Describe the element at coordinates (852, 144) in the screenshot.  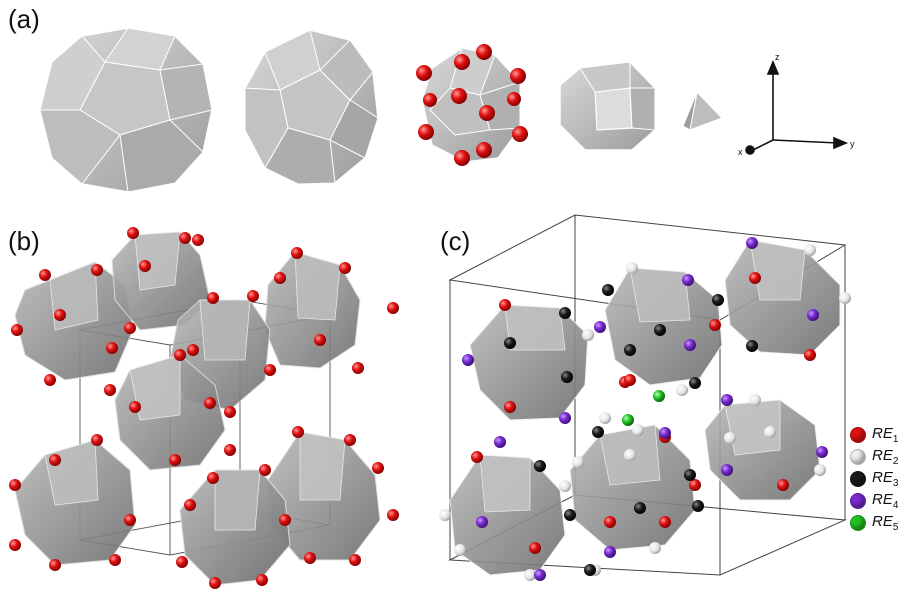
I see `axis-y-label: y` at that location.